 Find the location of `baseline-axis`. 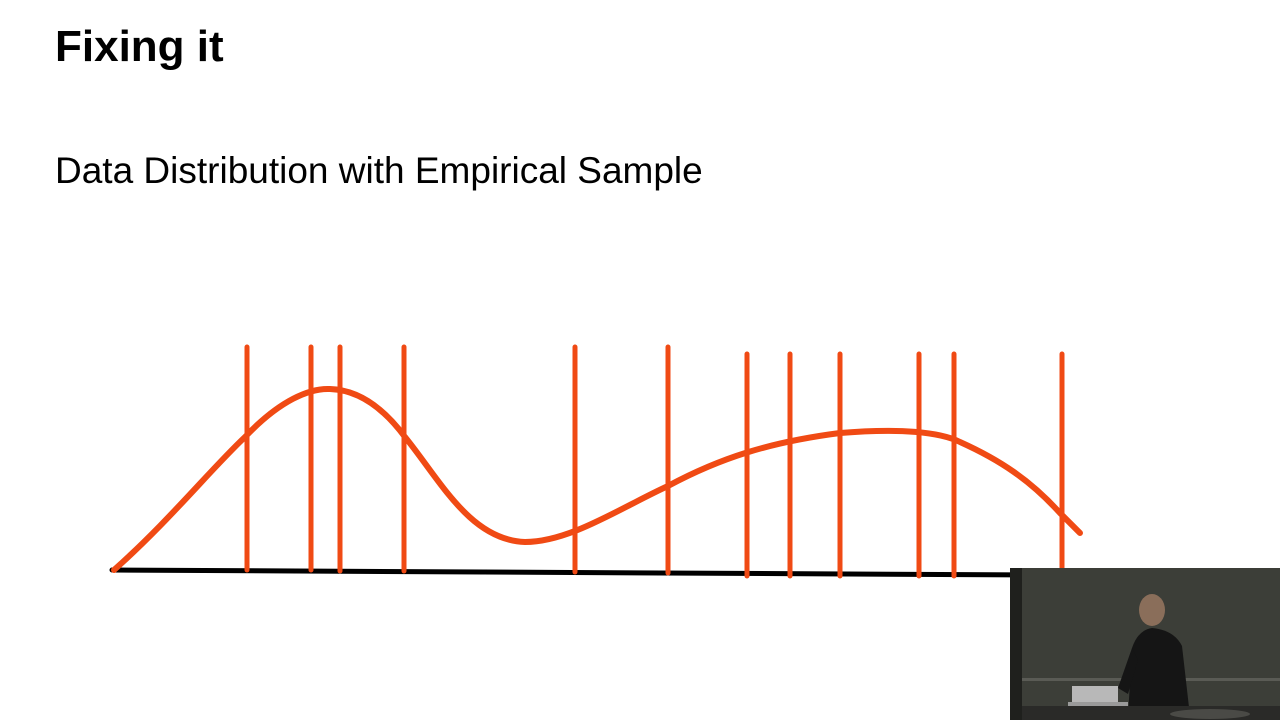

baseline-axis is located at coordinates (571, 572).